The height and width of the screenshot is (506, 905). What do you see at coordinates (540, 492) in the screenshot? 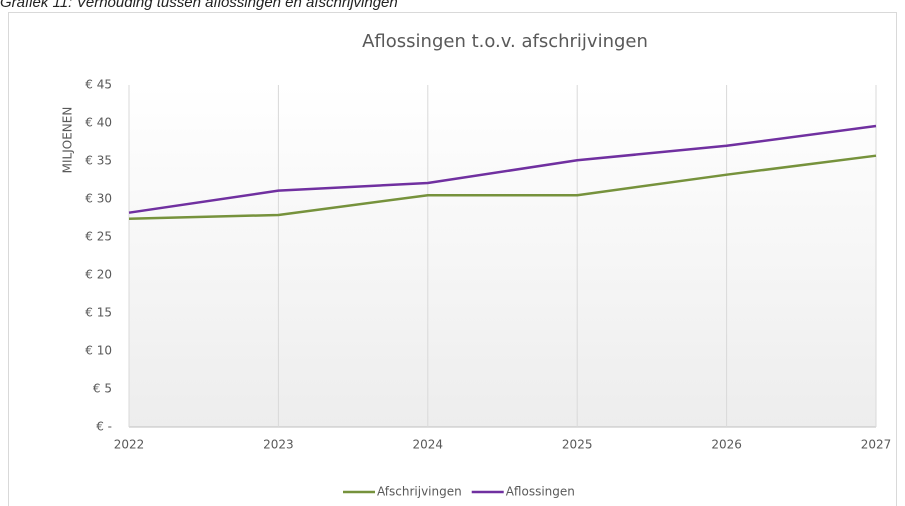
I see `legend-label: Aflossingen` at bounding box center [540, 492].